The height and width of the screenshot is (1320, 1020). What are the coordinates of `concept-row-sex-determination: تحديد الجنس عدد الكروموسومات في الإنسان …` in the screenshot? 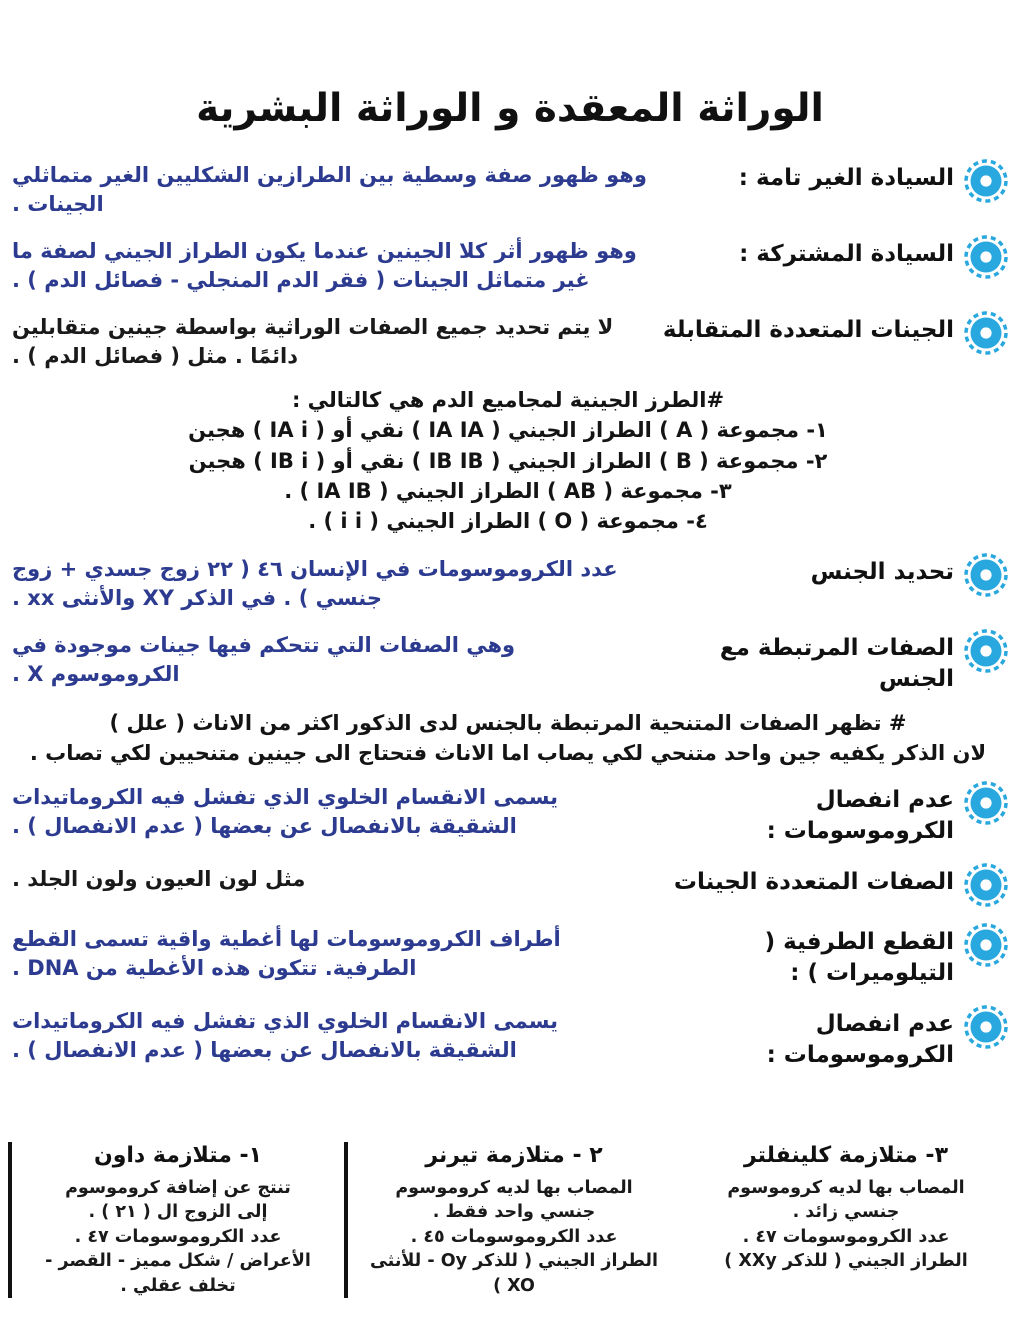 It's located at (508, 589).